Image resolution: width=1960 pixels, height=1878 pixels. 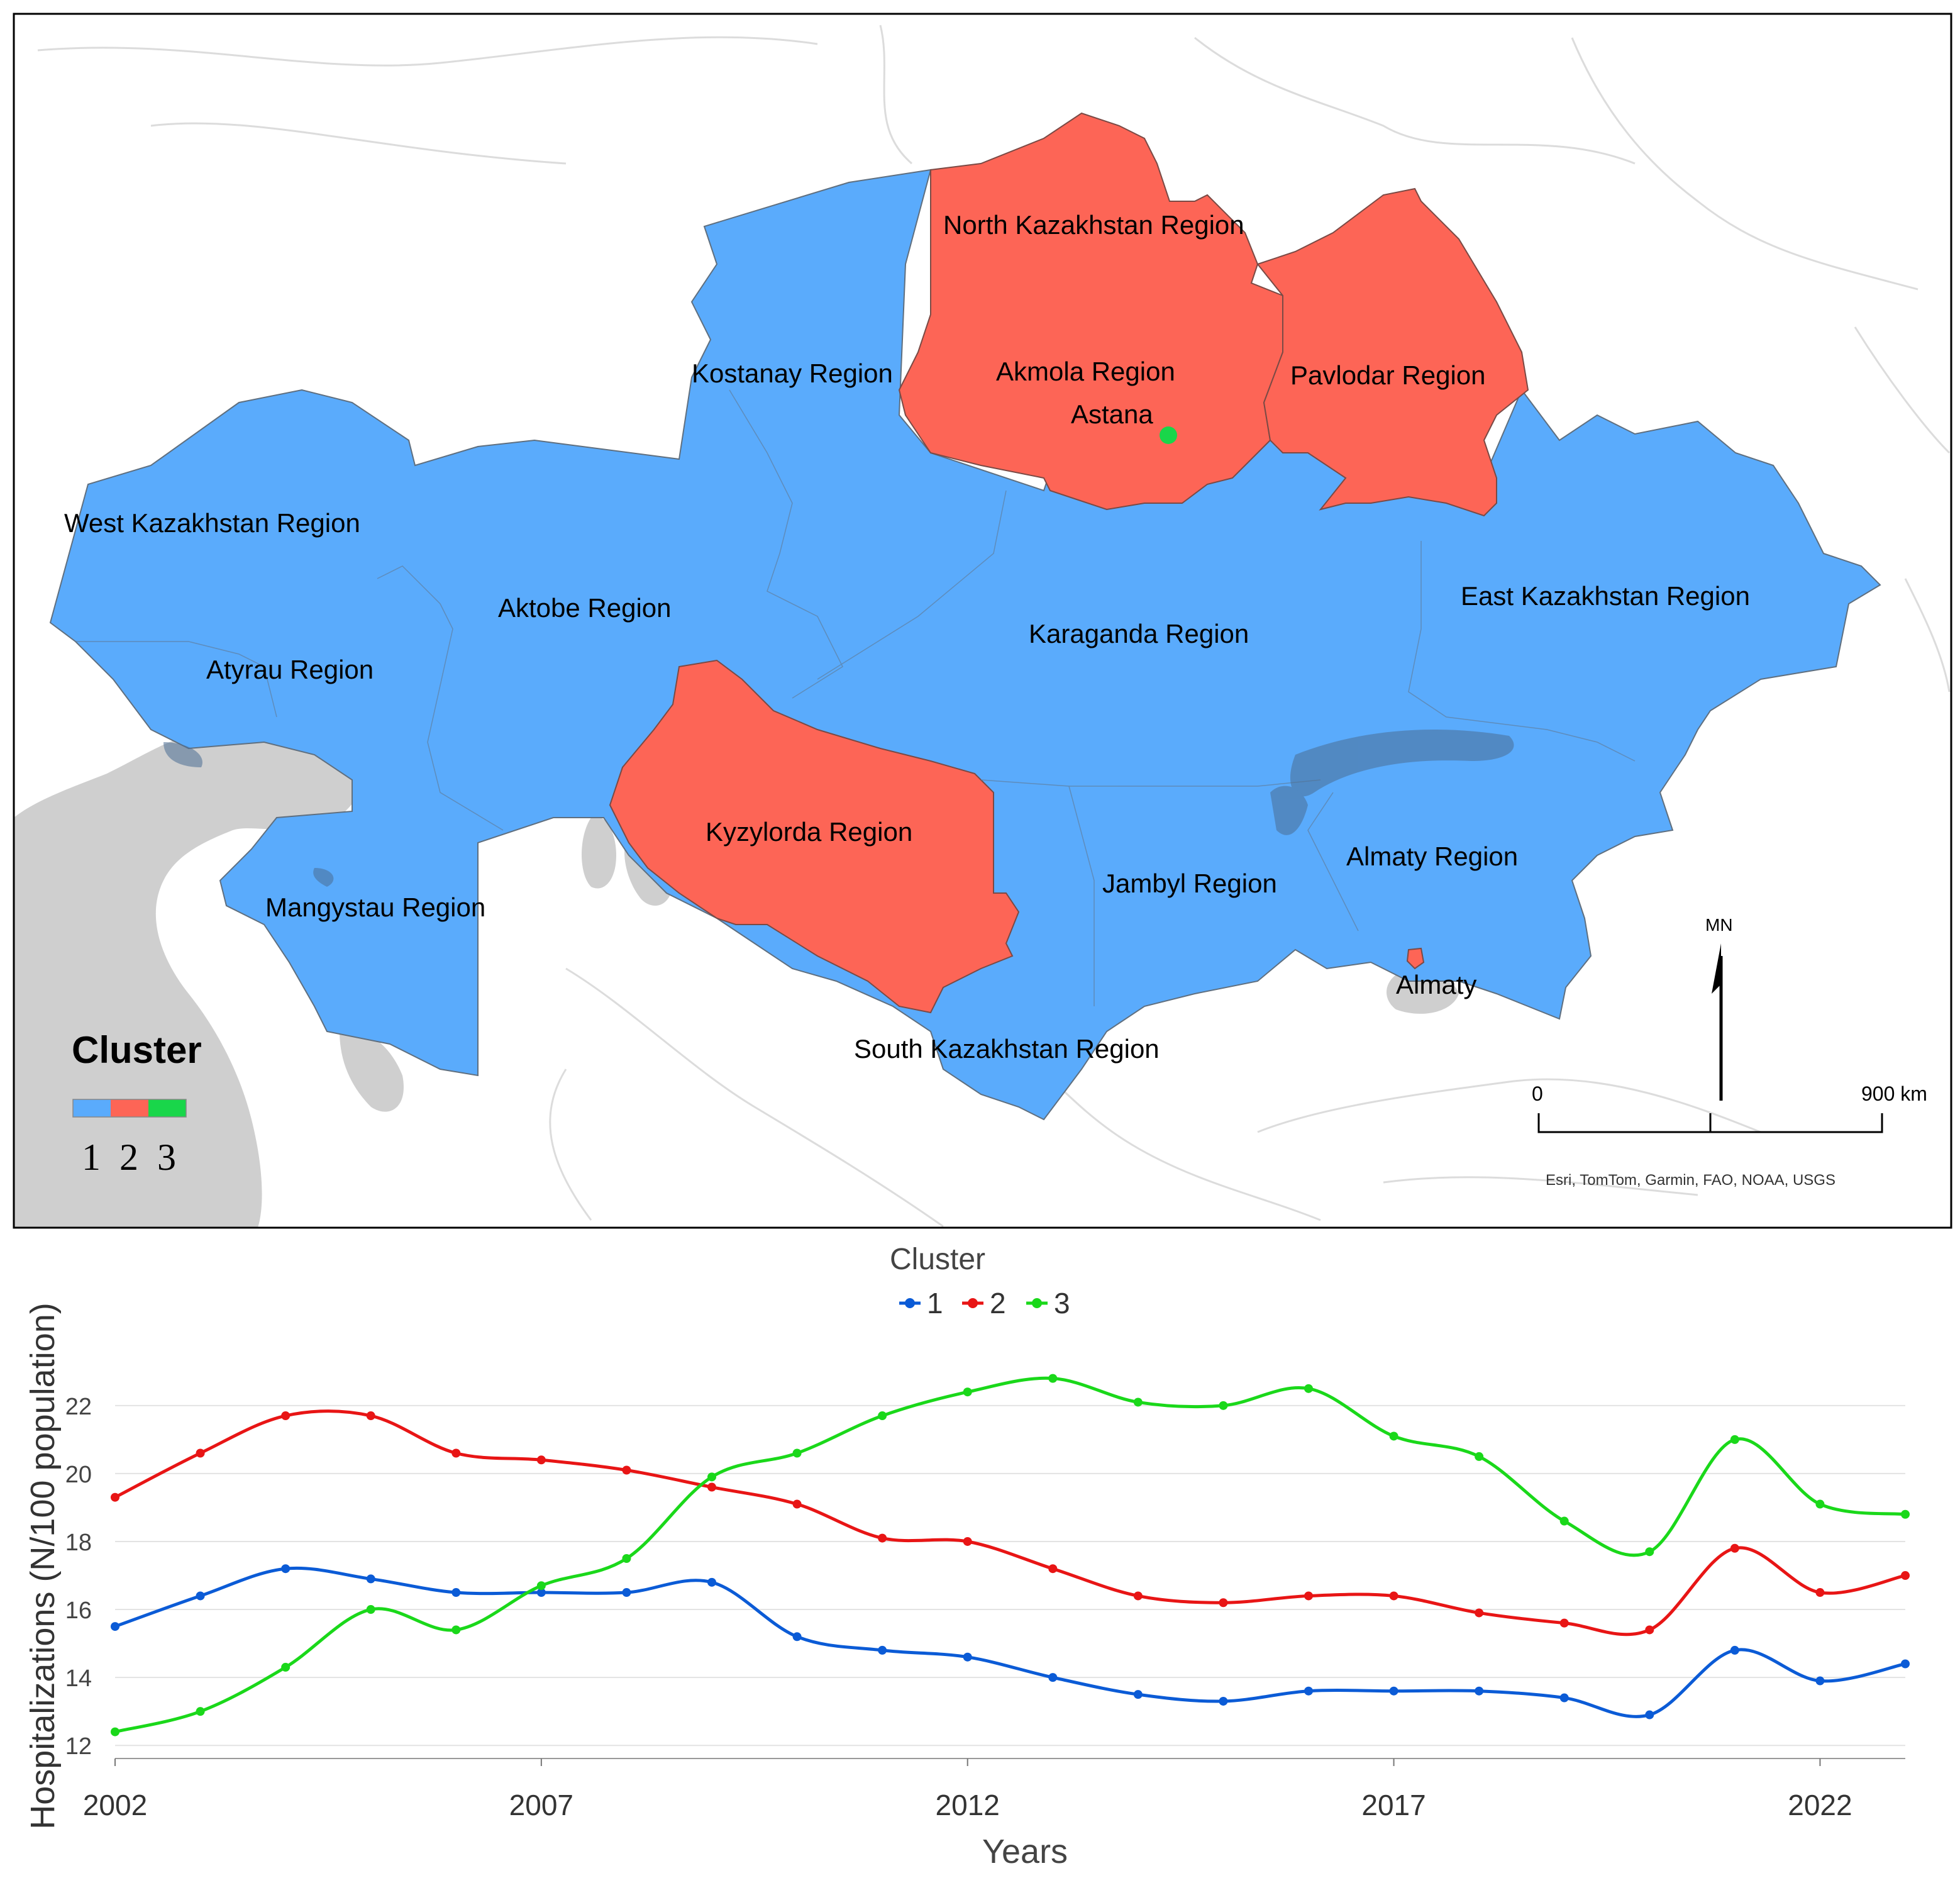 I want to click on scale-end-label: 900 km, so click(x=1894, y=1094).